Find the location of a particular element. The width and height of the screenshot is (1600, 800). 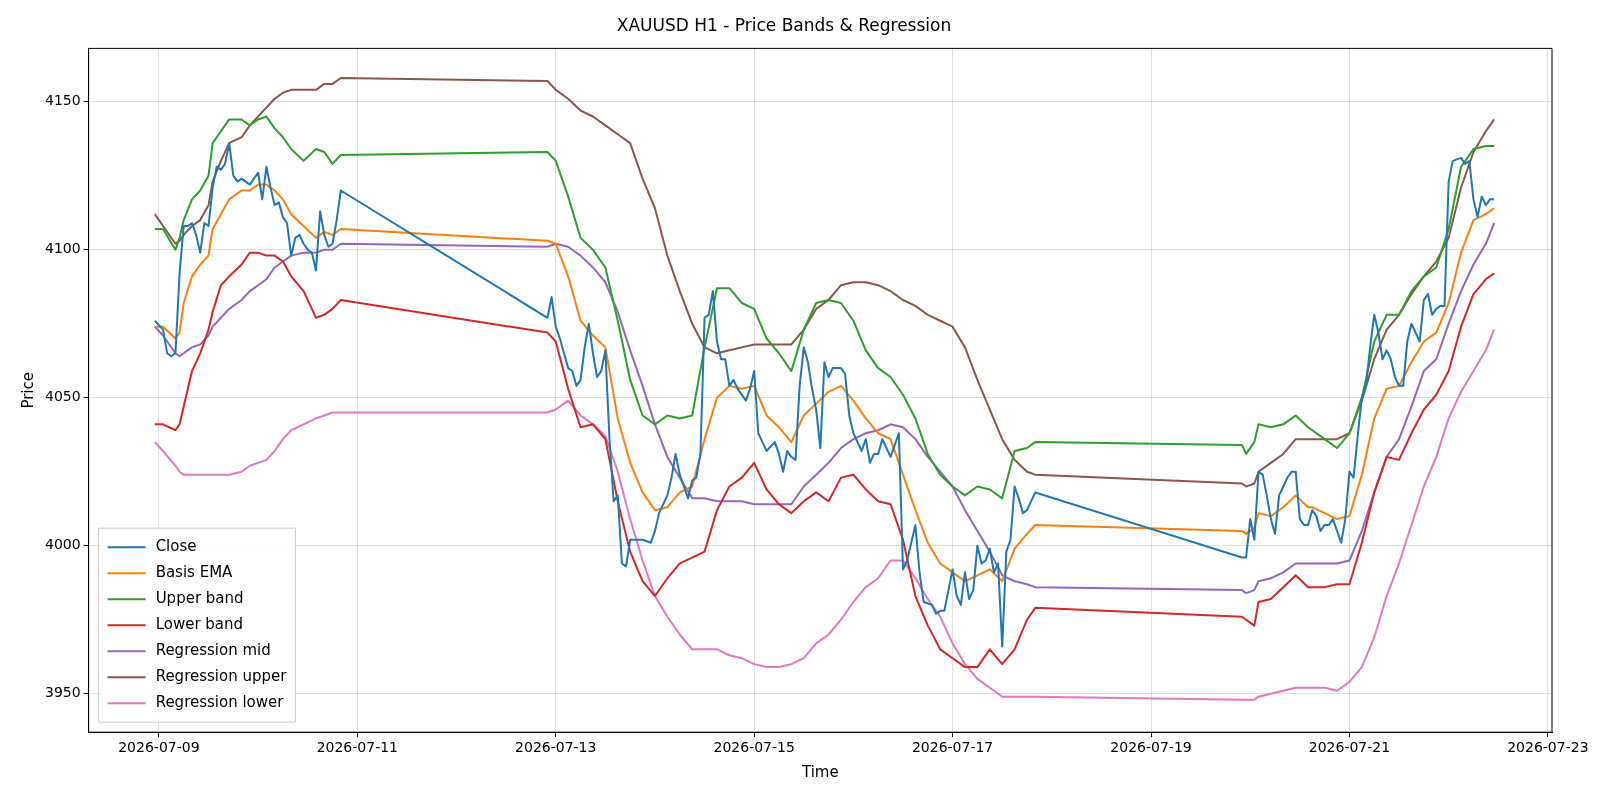

legend-label: Upper band is located at coordinates (199, 598).